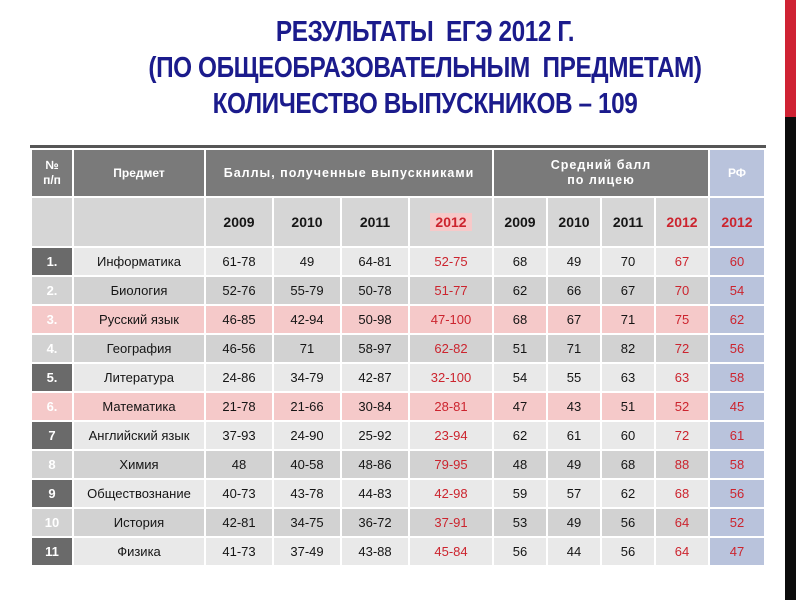  I want to click on subject-cell: Физика, so click(139, 551).